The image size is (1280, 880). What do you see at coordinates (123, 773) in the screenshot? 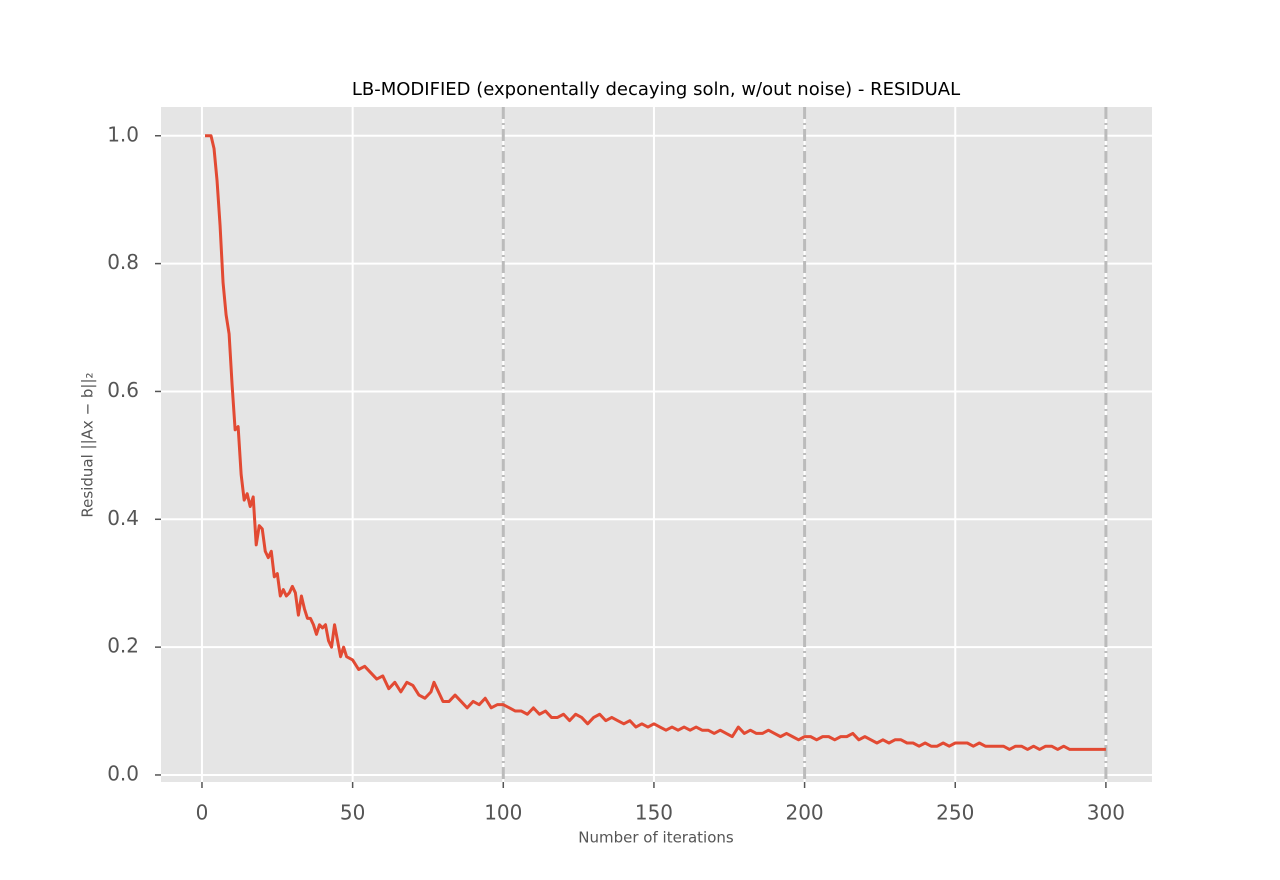
I see `y-tick-label: 0.0` at bounding box center [123, 773].